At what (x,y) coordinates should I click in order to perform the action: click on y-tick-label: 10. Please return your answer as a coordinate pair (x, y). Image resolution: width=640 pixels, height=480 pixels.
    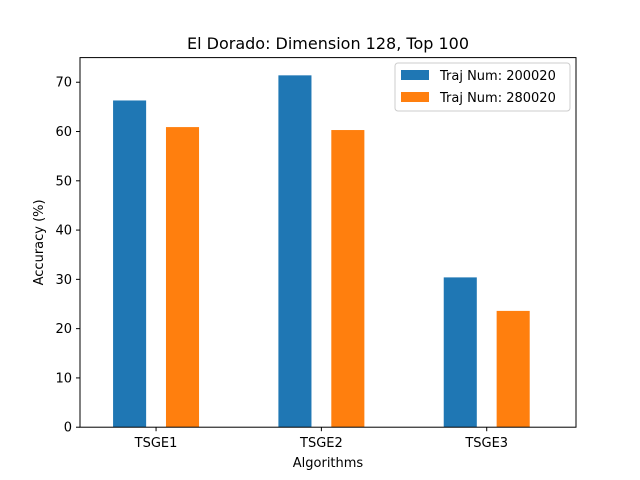
    Looking at the image, I should click on (63, 378).